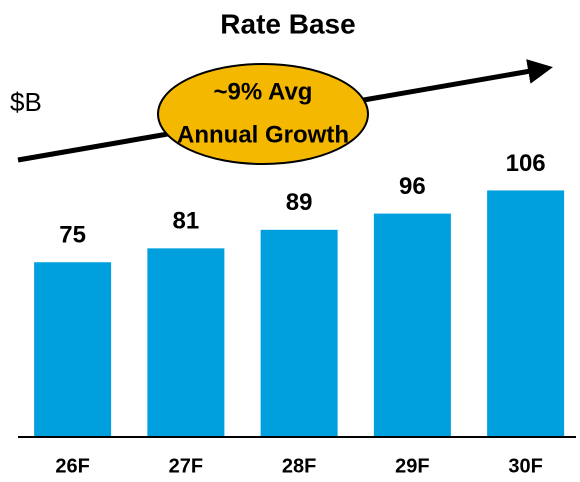  I want to click on data-label: 106, so click(526, 163).